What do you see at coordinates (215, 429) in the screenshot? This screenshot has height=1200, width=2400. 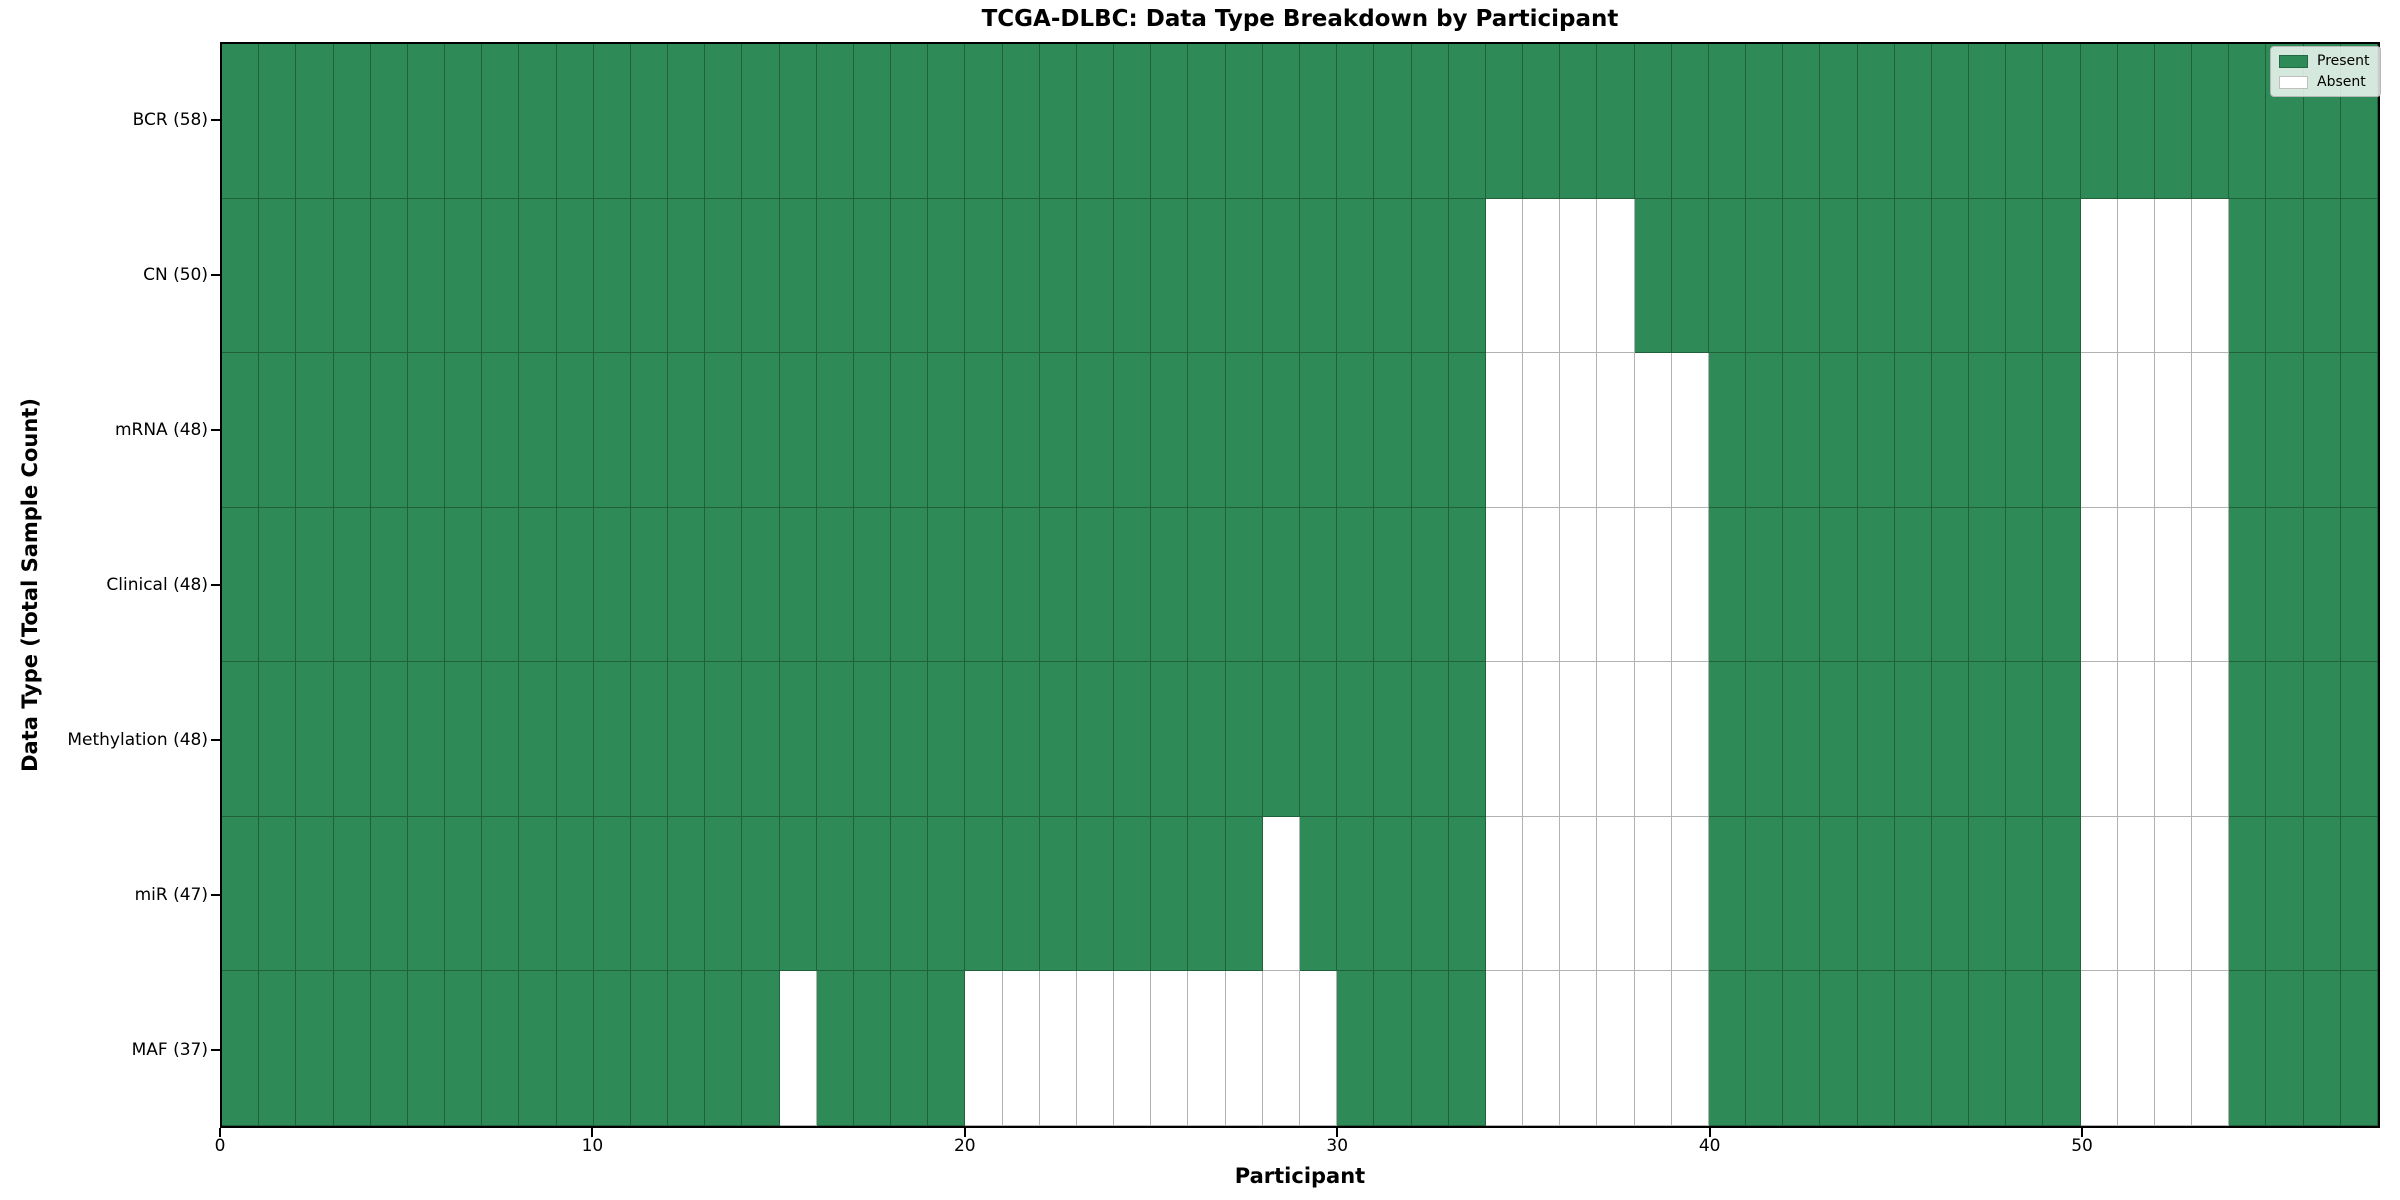 I see `y-tick-mark` at bounding box center [215, 429].